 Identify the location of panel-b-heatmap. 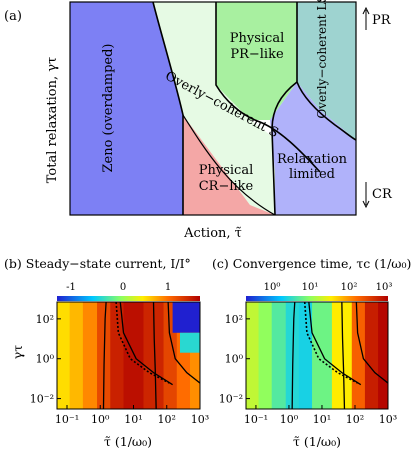
(128, 355).